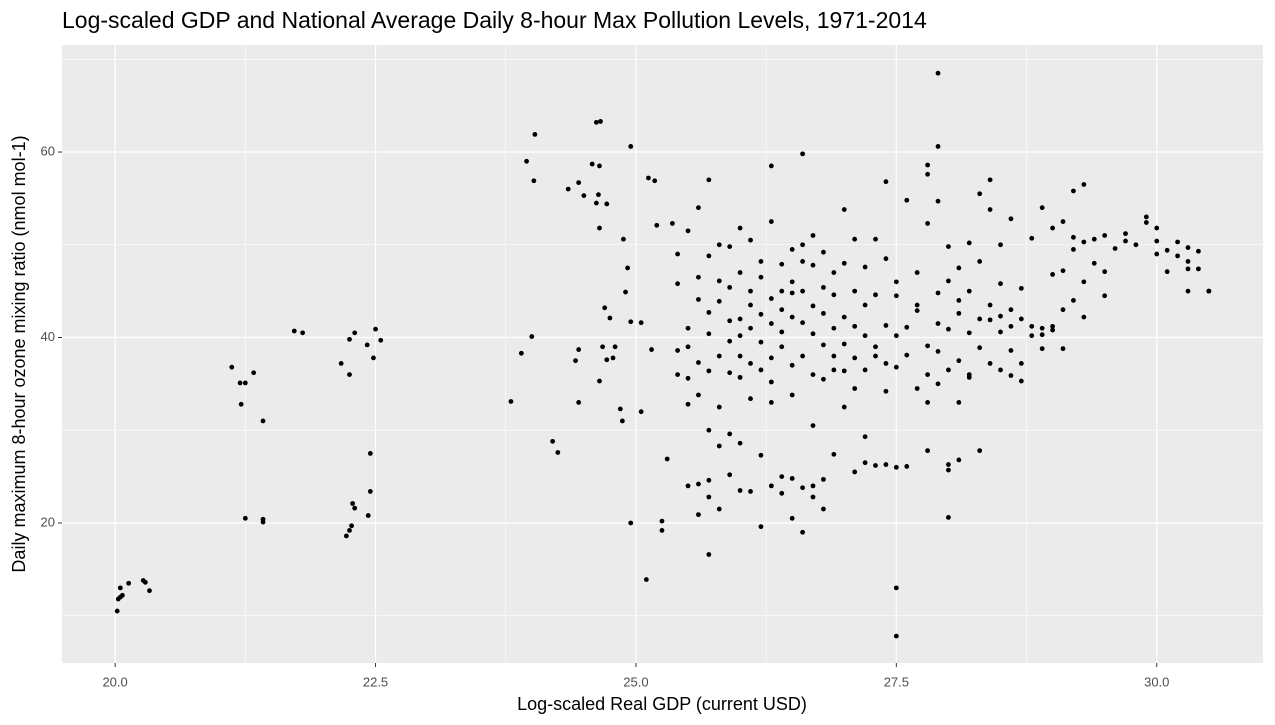 This screenshot has width=1275, height=725. What do you see at coordinates (48, 336) in the screenshot?
I see `y-tick-label: 40` at bounding box center [48, 336].